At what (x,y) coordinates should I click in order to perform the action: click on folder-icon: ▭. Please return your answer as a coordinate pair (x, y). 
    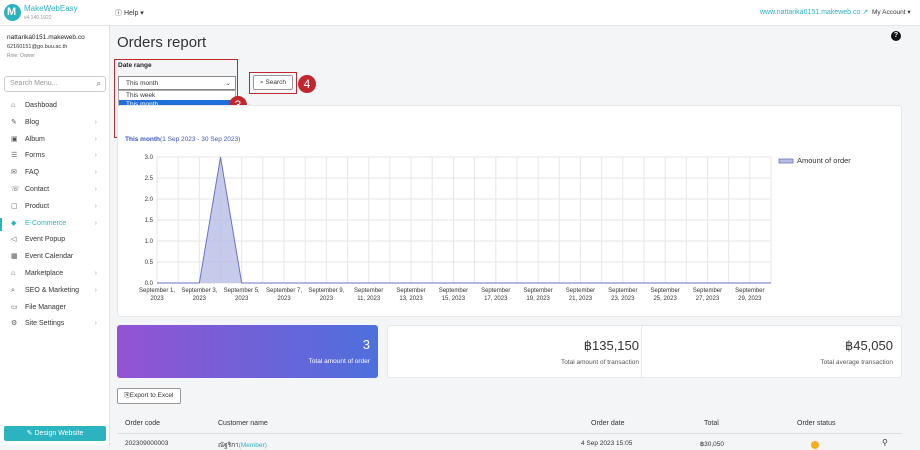
    Looking at the image, I should click on (14, 307).